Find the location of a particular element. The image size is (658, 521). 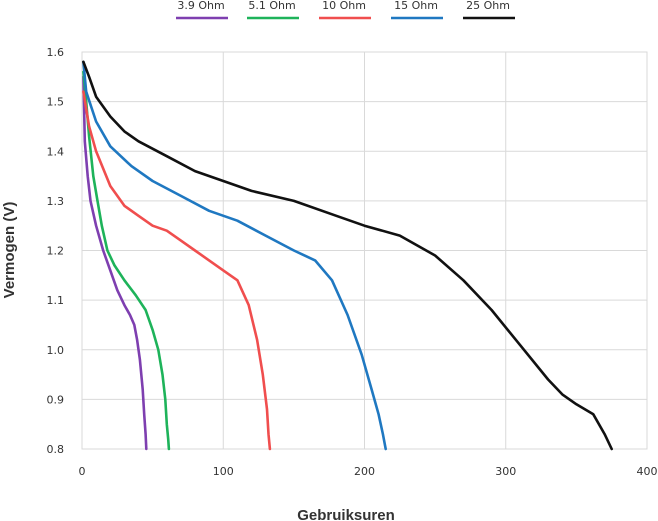

legend-label: 3.9 Ohm is located at coordinates (200, 6).